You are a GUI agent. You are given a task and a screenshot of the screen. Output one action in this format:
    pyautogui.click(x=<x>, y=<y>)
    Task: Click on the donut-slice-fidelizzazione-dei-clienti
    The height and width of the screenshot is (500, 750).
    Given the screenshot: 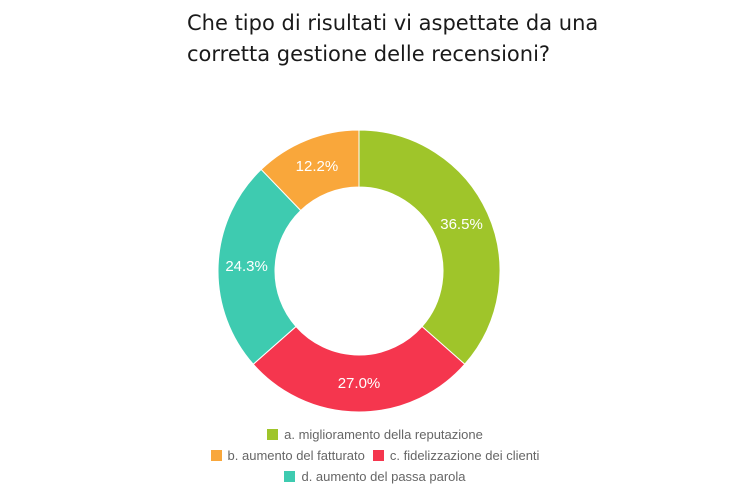 What is the action you would take?
    pyautogui.click(x=359, y=369)
    